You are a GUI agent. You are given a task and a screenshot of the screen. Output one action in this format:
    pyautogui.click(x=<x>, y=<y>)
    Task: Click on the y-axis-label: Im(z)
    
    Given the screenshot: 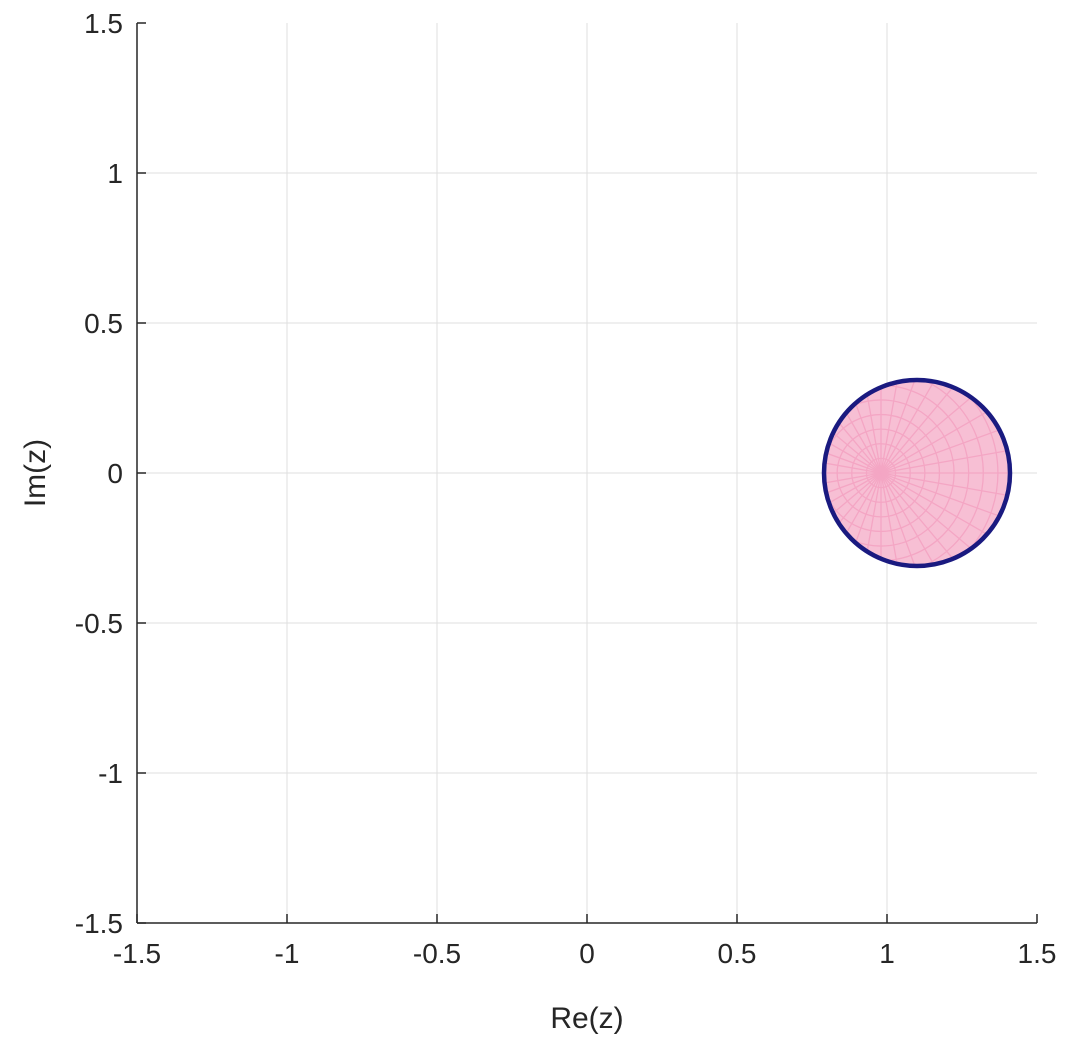 What is the action you would take?
    pyautogui.click(x=35, y=473)
    